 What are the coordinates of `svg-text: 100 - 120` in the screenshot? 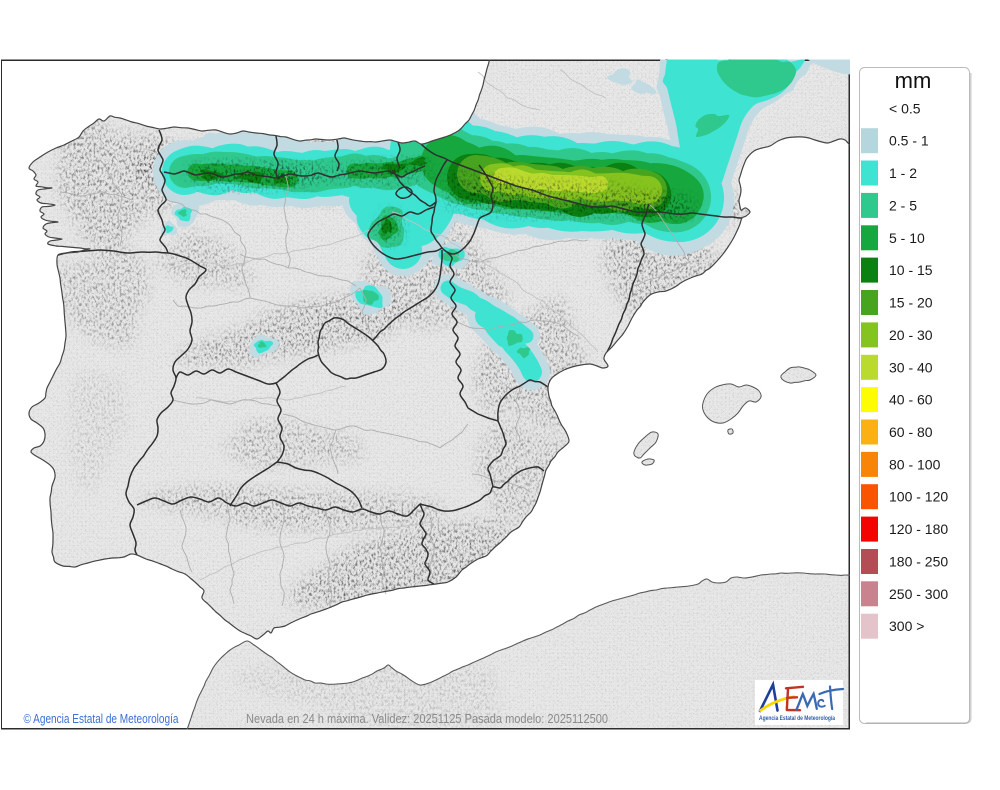 It's located at (918, 497).